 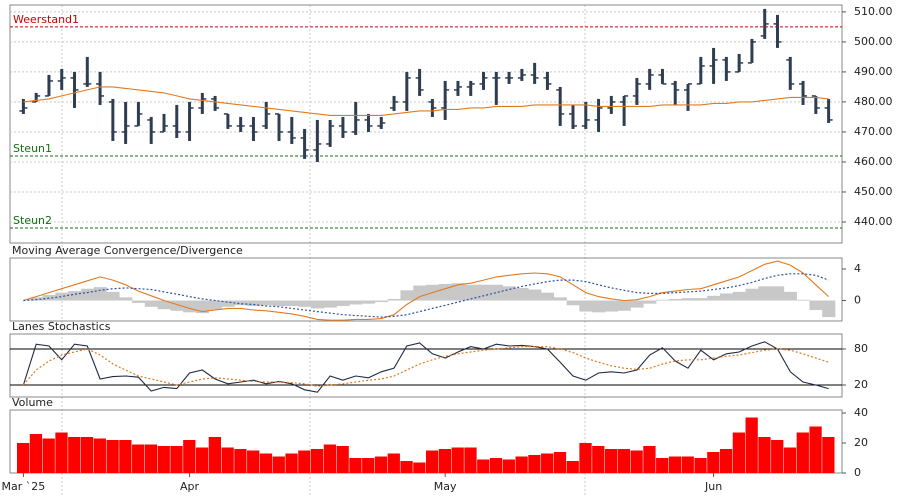 I want to click on level-label: Steun2, so click(x=32, y=220).